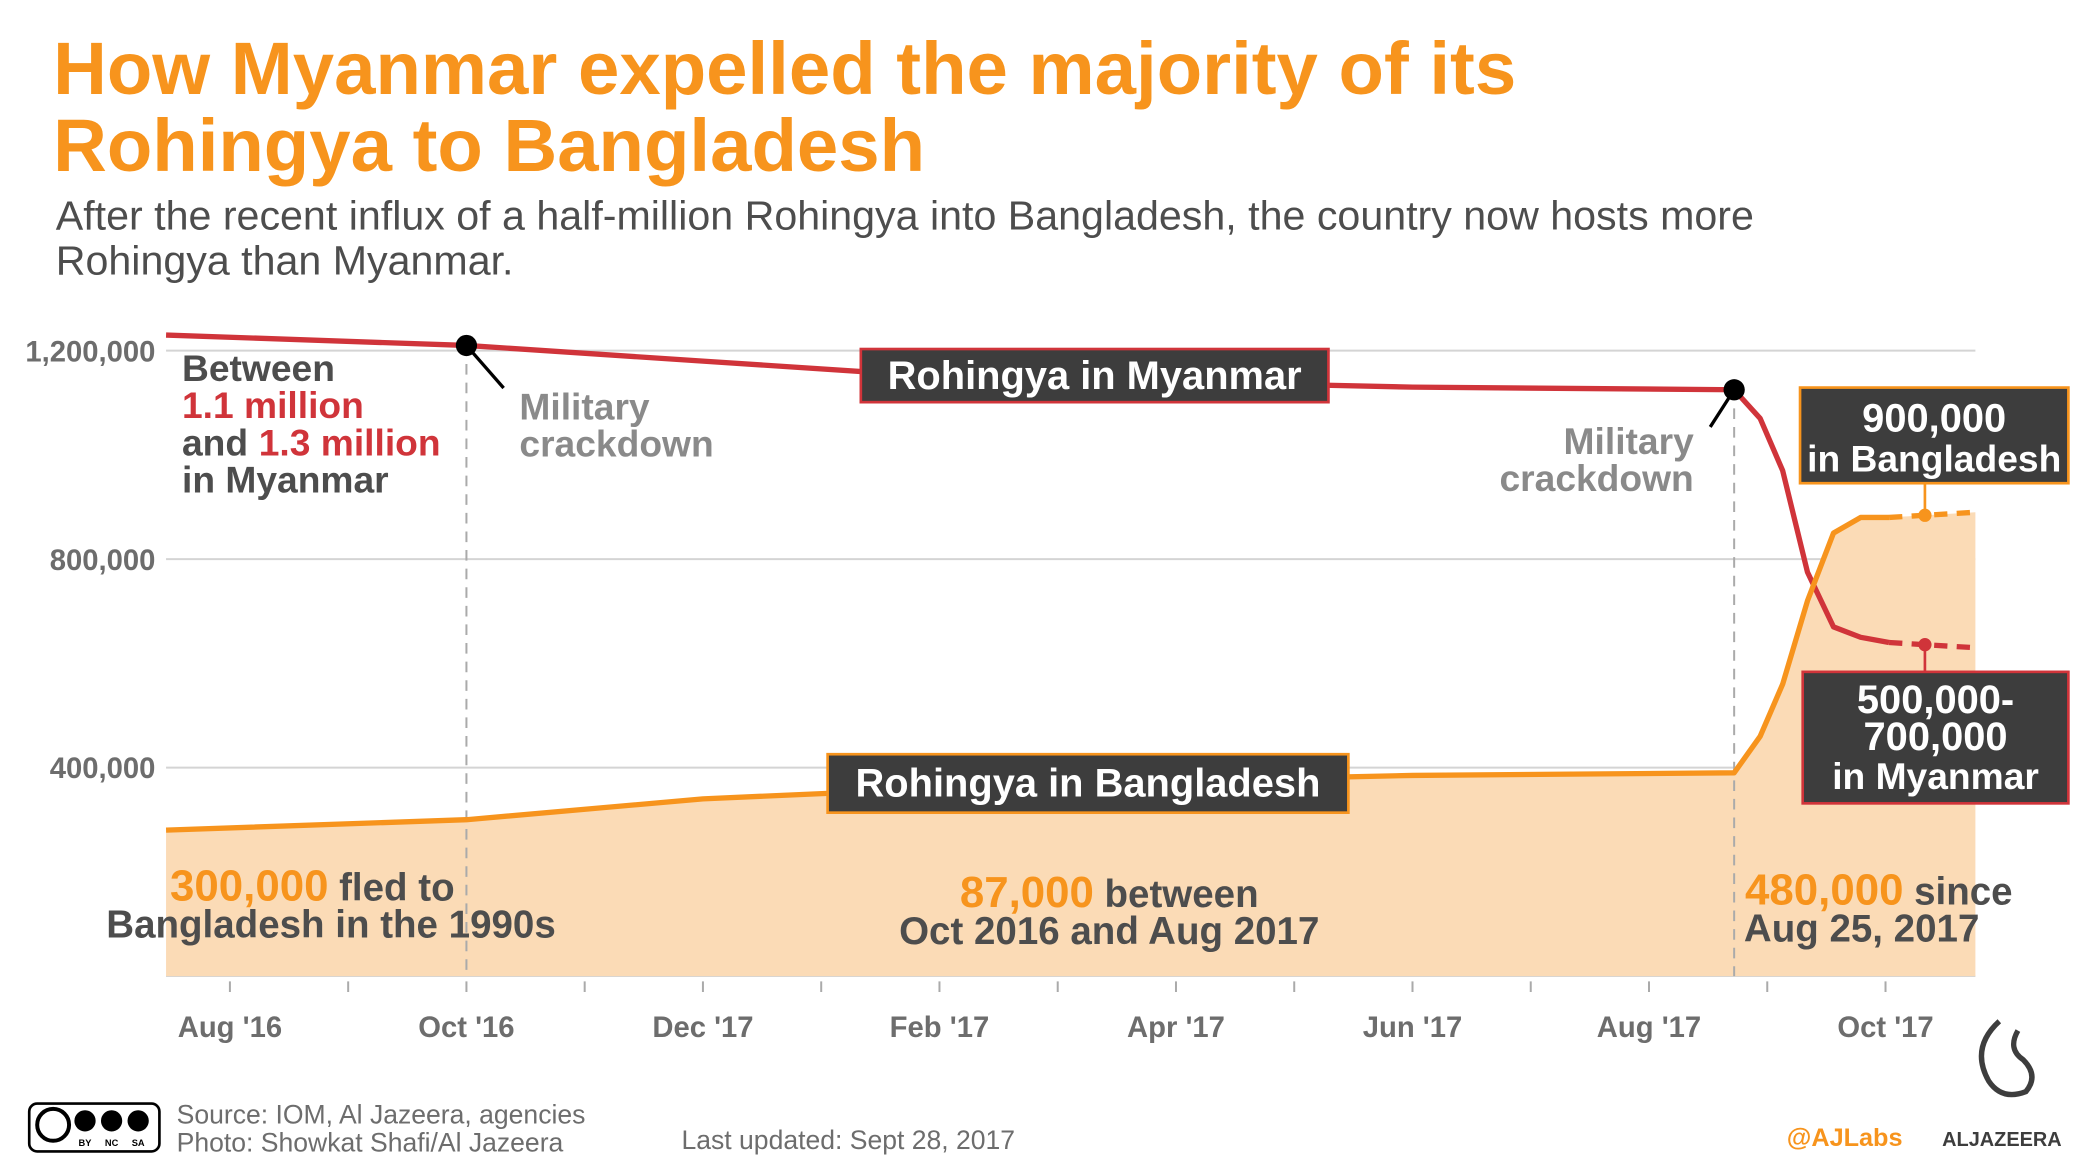 The image size is (2083, 1171). I want to click on note: 300,000, so click(249, 885).